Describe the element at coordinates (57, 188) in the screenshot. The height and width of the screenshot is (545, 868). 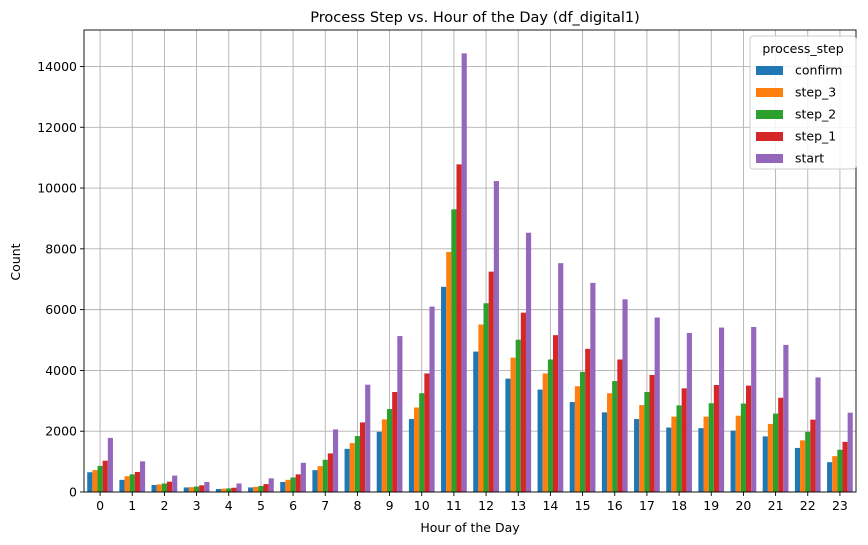
I see `y-tick-label: 10000` at that location.